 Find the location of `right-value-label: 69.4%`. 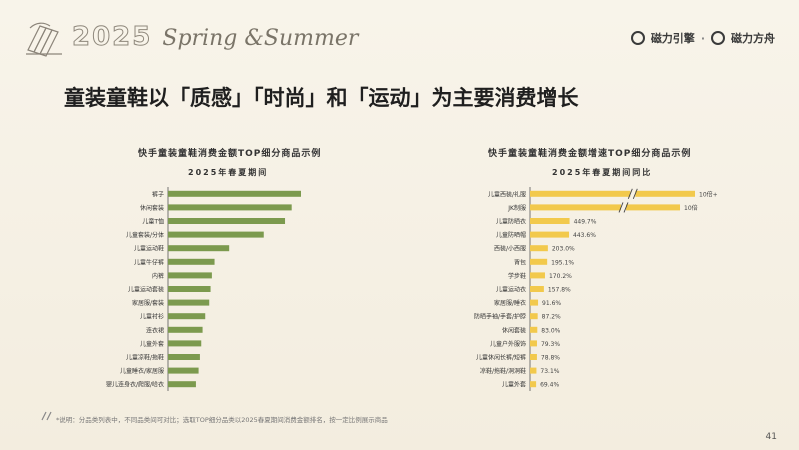

right-value-label: 69.4% is located at coordinates (549, 385).